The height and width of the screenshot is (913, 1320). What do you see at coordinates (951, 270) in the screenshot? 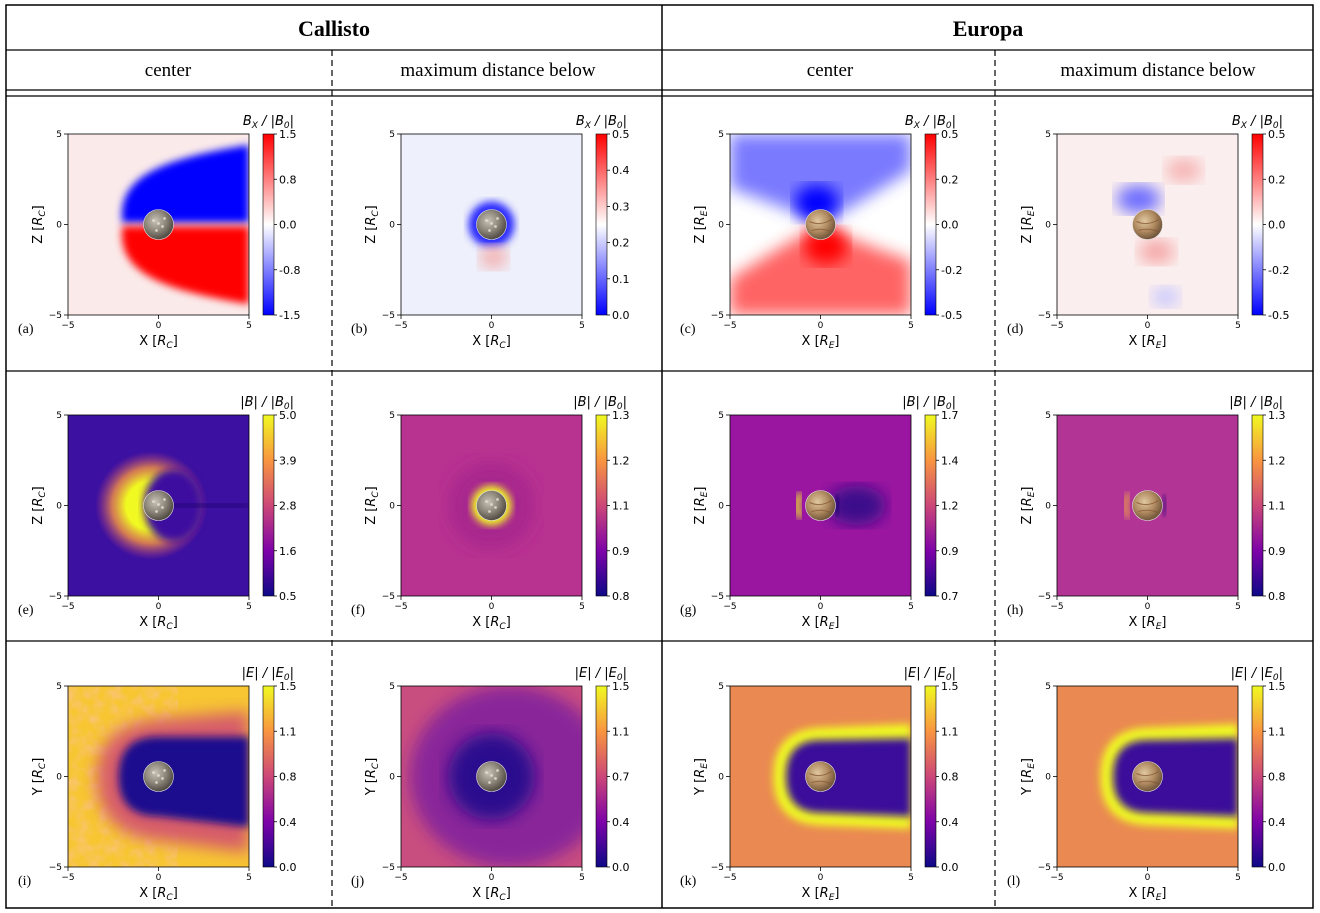
I see `colorbar-tick-label: -0.2` at bounding box center [951, 270].